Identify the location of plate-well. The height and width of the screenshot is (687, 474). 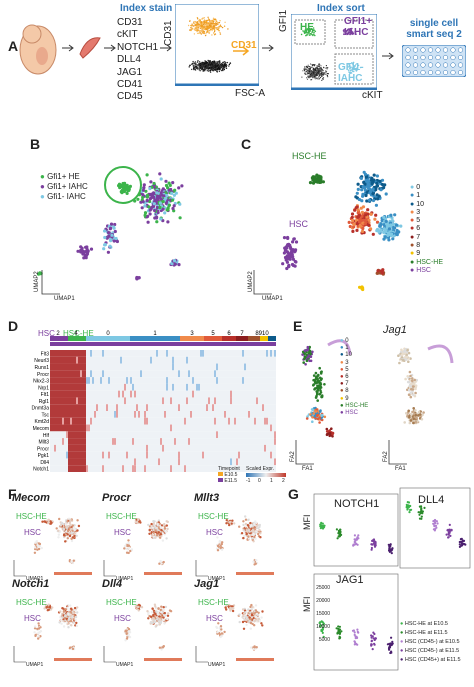
(423, 72).